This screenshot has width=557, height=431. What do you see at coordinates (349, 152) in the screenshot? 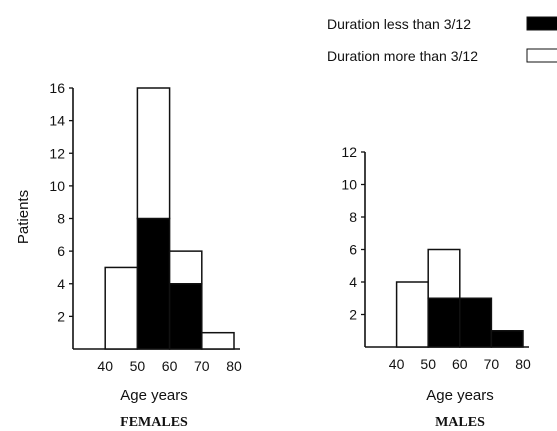
I see `males-y-tick-label: 12` at bounding box center [349, 152].